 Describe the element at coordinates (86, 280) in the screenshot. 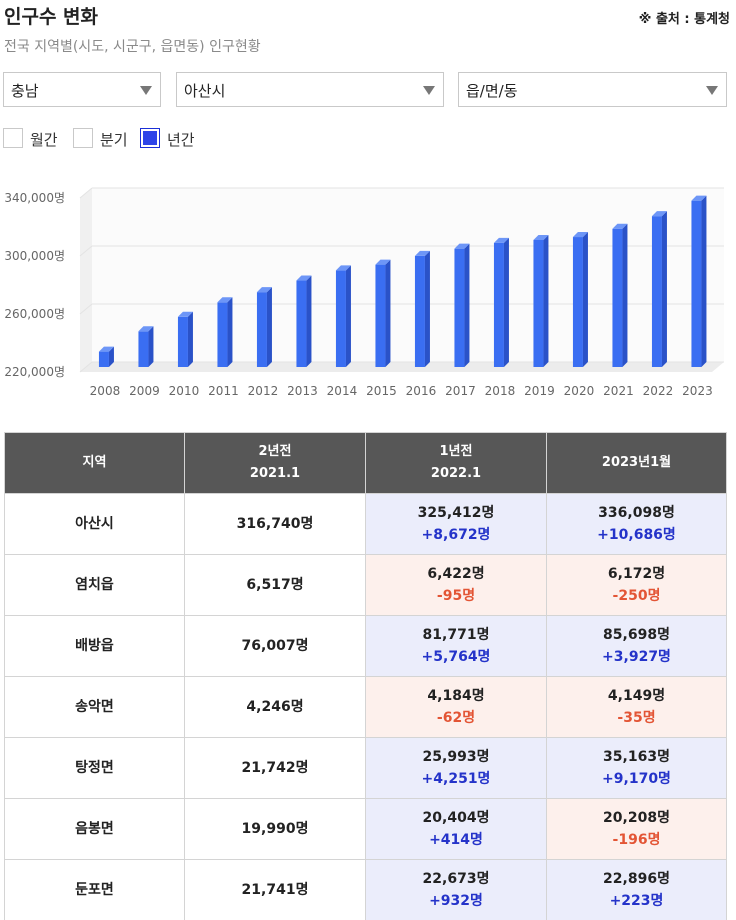

I see `chart-side-wall` at that location.